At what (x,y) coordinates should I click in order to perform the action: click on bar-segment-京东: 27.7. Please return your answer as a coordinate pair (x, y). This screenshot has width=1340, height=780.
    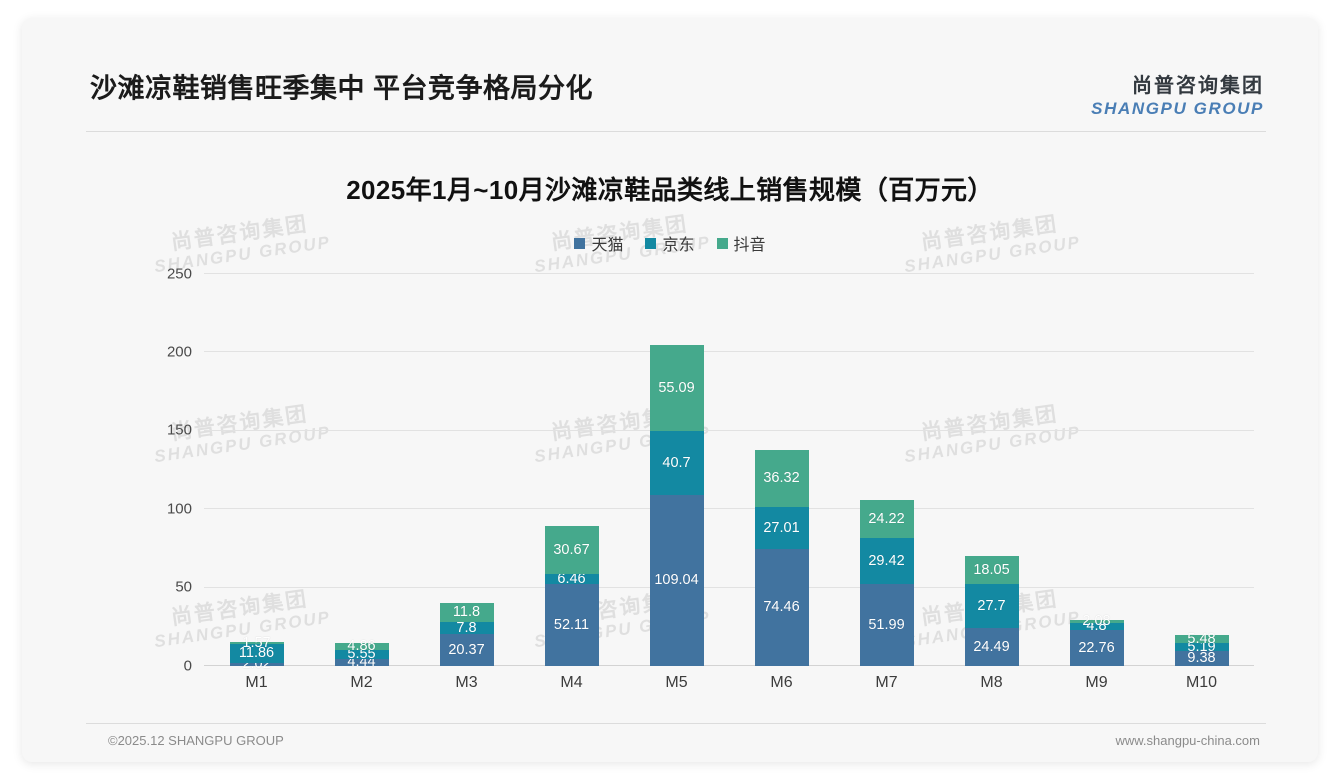
    Looking at the image, I should click on (991, 606).